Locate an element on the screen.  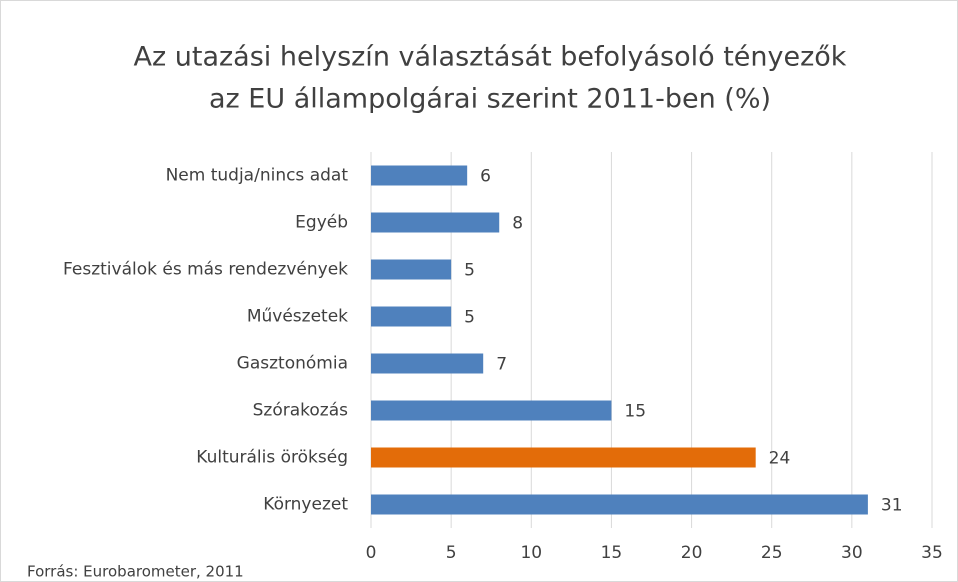
x-tick-label: 30 is located at coordinates (852, 553).